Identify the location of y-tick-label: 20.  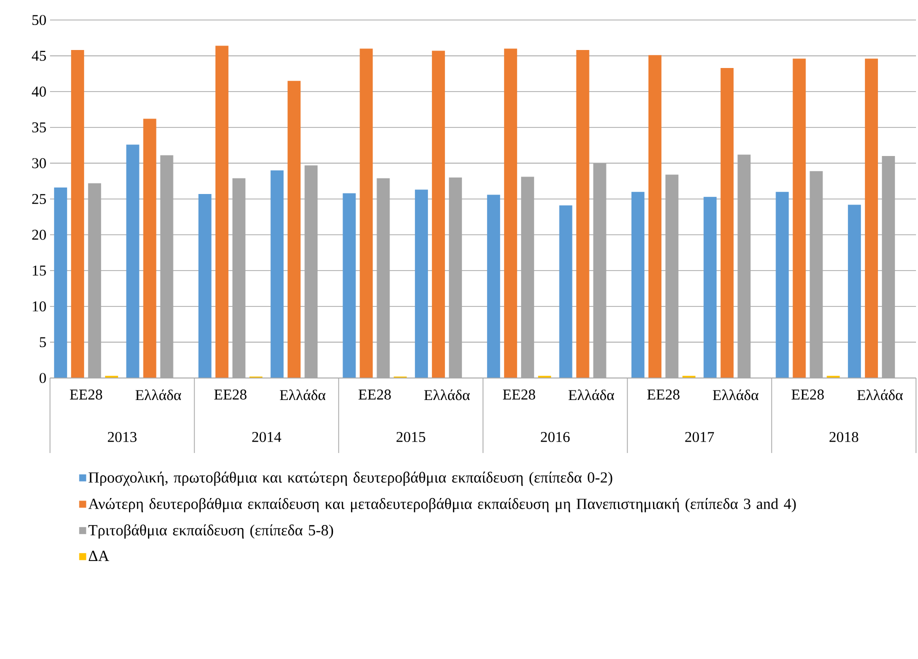
(39, 235).